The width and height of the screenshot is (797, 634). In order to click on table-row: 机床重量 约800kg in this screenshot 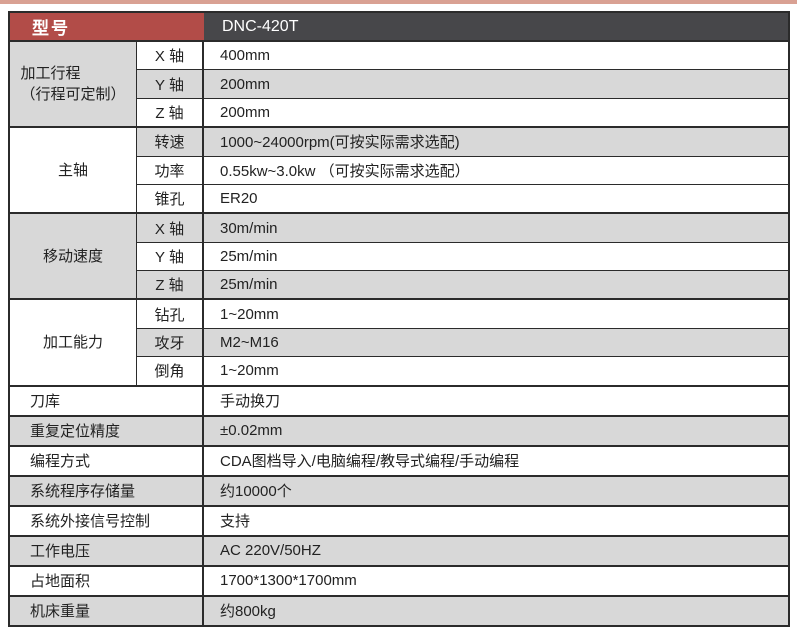, I will do `click(399, 609)`.